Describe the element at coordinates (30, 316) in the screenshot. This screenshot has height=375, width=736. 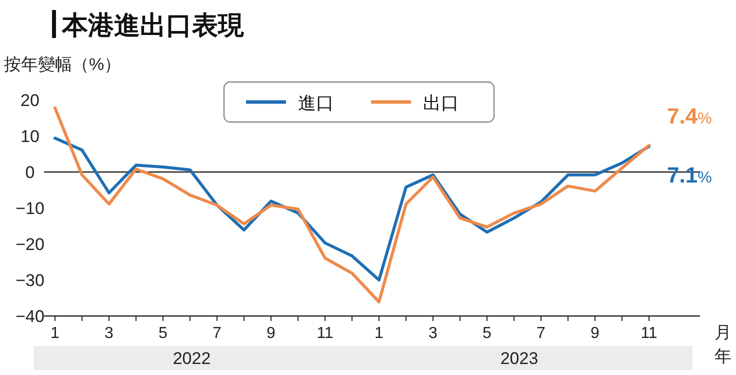
I see `y-tick-label: −40` at that location.